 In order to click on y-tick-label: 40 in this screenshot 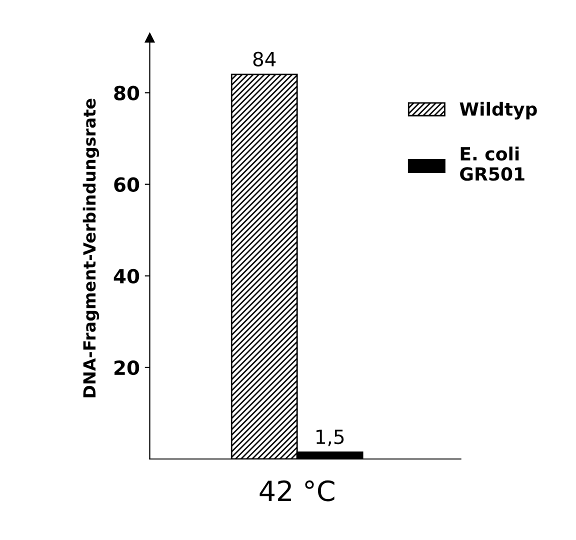, I will do `click(127, 276)`.